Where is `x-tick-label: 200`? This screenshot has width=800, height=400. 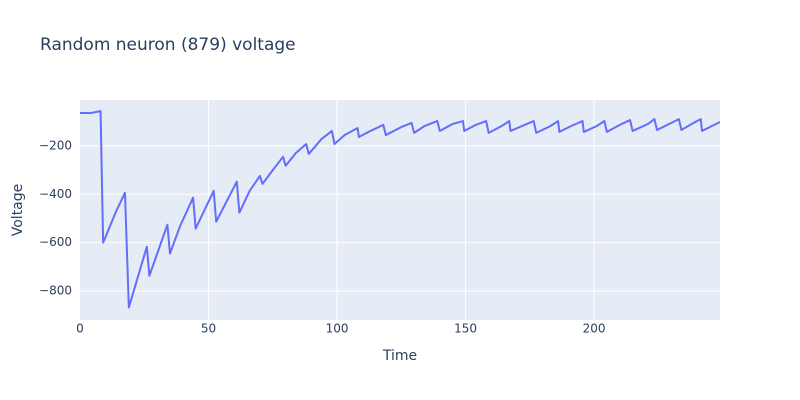 x-tick-label: 200 is located at coordinates (594, 329).